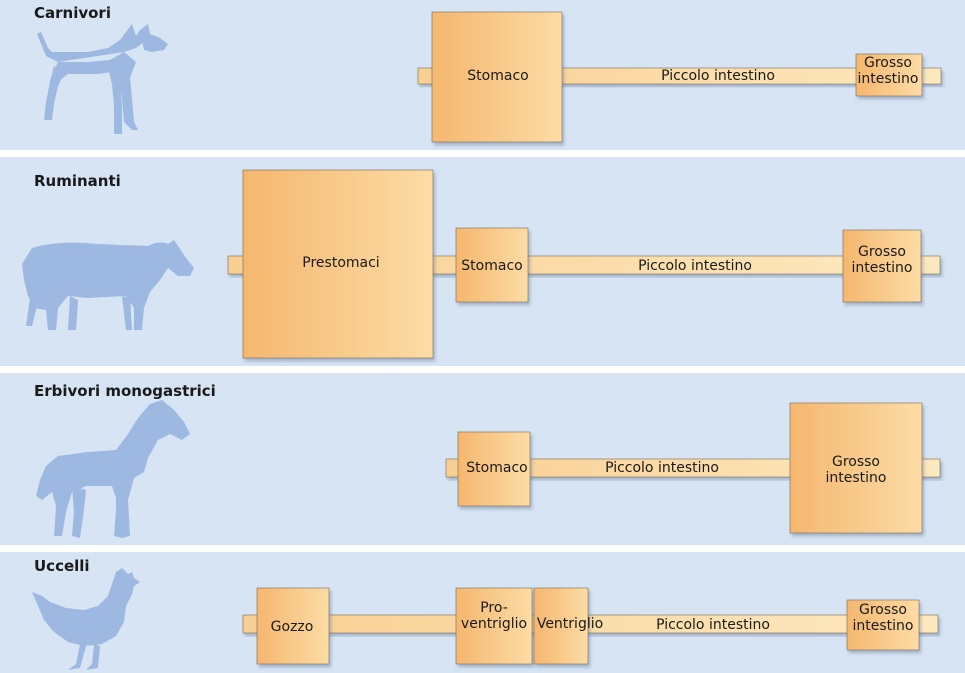  I want to click on organ-label-prestomaci: Prestomaci, so click(340, 263).